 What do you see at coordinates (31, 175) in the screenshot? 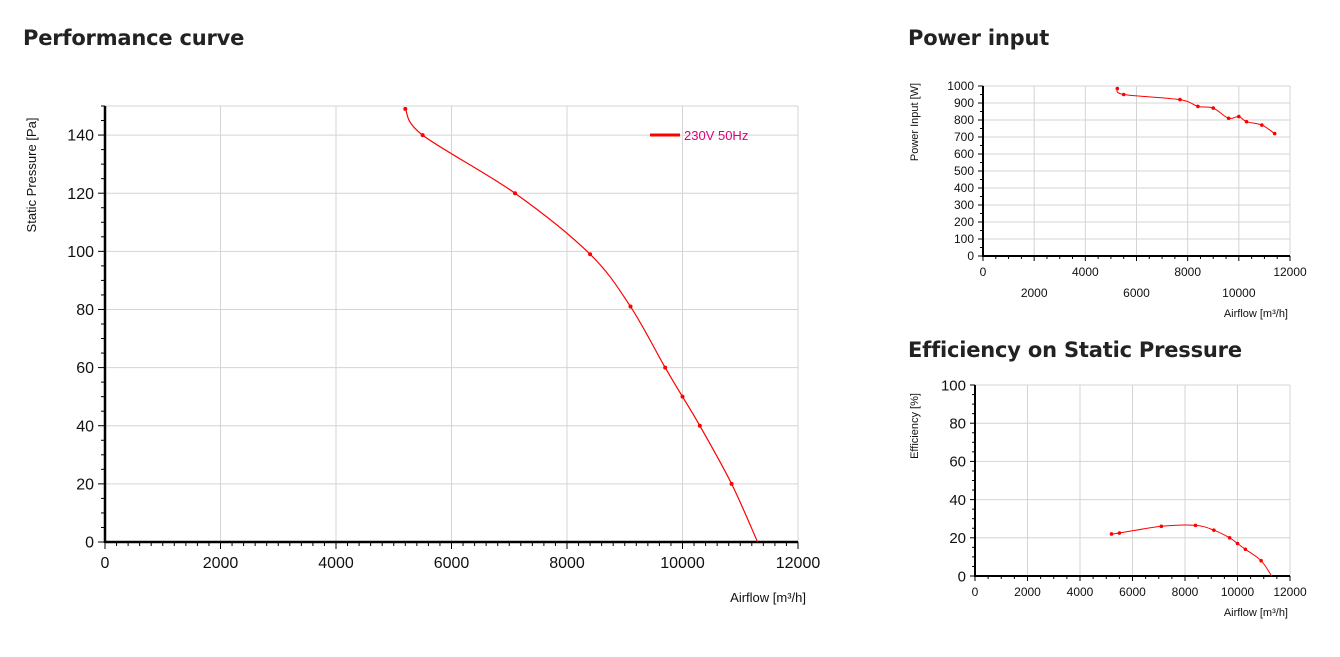
I see `y-axis-label: Static Pressure [Pa]` at bounding box center [31, 175].